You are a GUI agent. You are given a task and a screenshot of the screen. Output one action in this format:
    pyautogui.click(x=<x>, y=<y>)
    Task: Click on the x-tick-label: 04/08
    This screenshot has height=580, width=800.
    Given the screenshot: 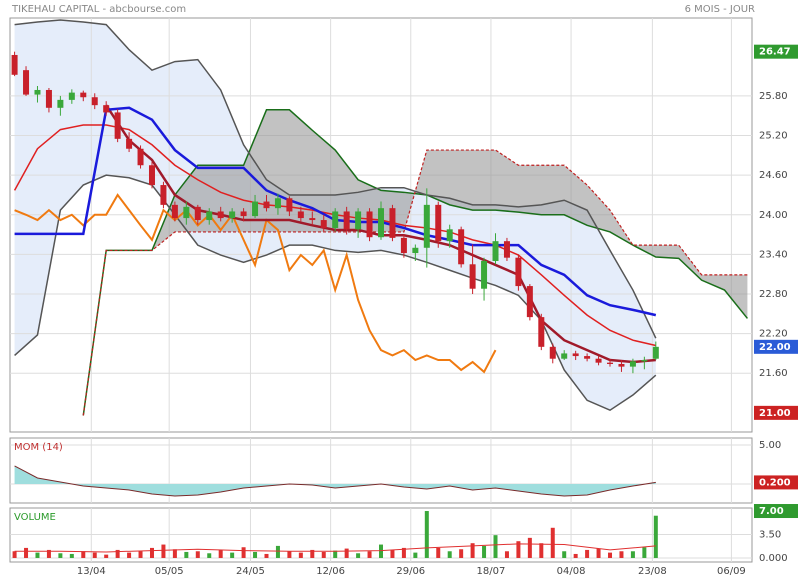 What is the action you would take?
    pyautogui.click(x=571, y=571)
    